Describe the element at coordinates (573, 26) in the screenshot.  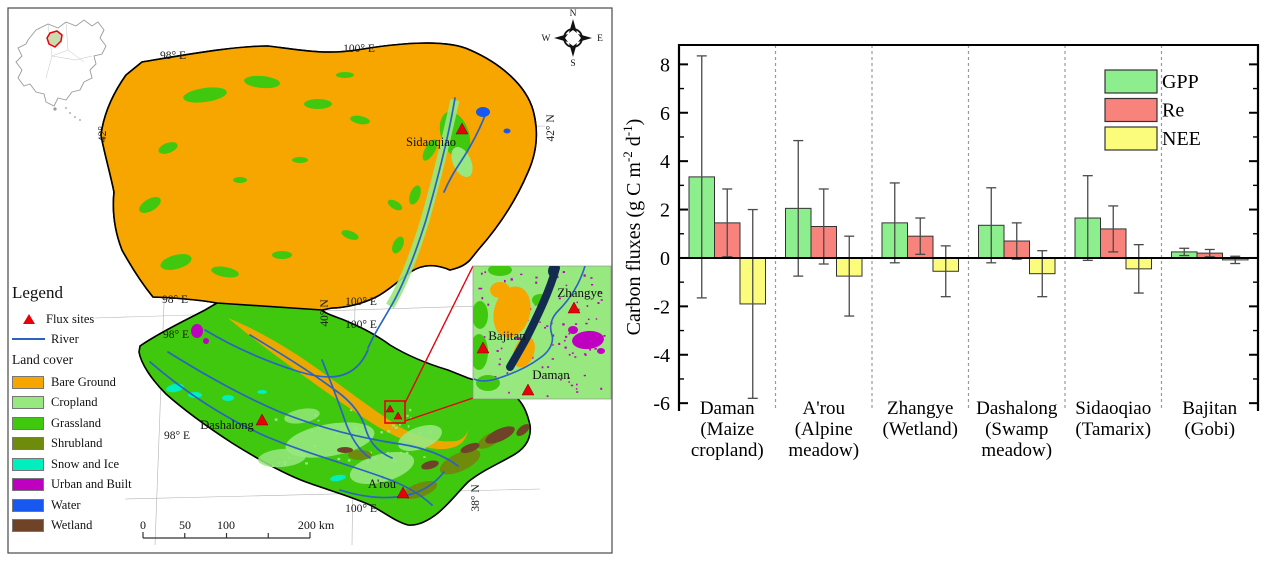
I see `compass-north-arrow` at that location.